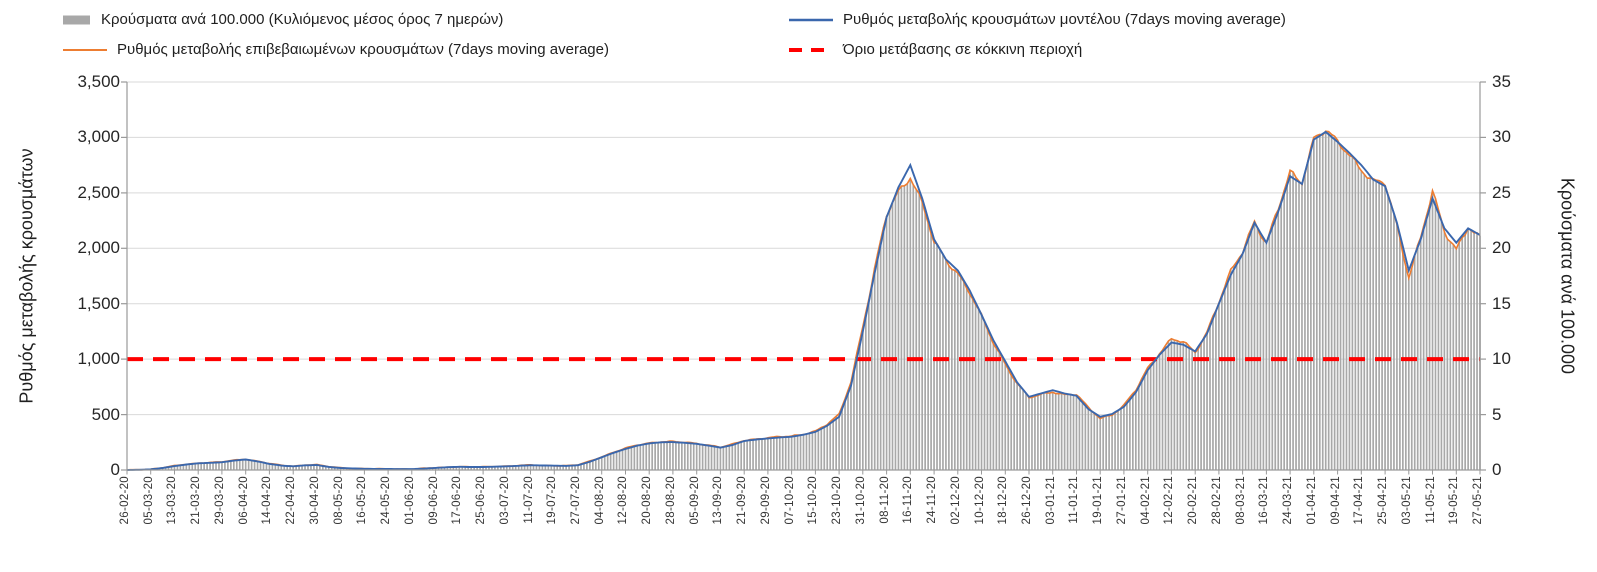  Describe the element at coordinates (908, 500) in the screenshot. I see `x-axis-tick-label: 16-11-20` at that location.